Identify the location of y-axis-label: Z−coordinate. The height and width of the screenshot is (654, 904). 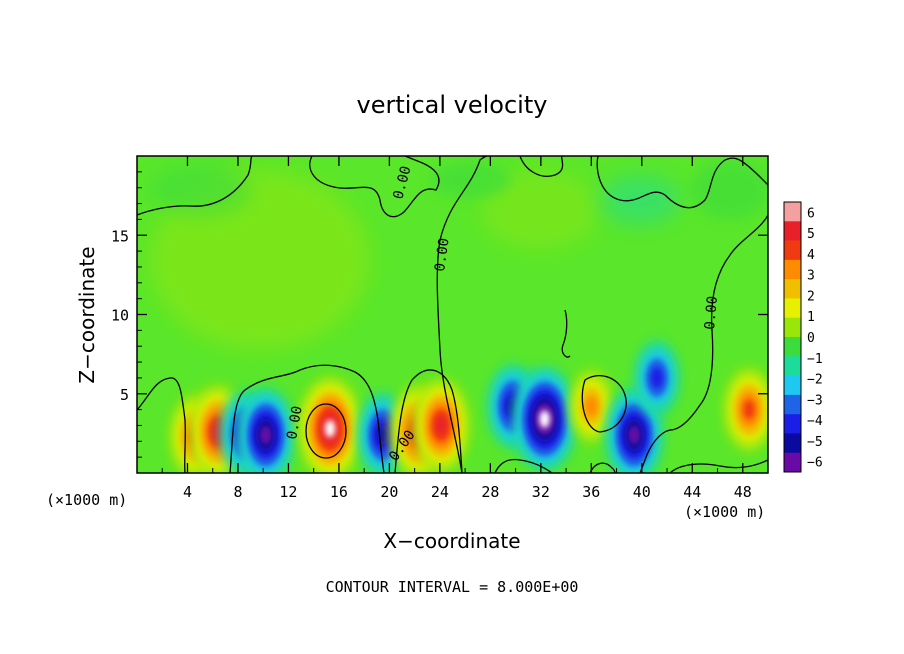
(87, 314).